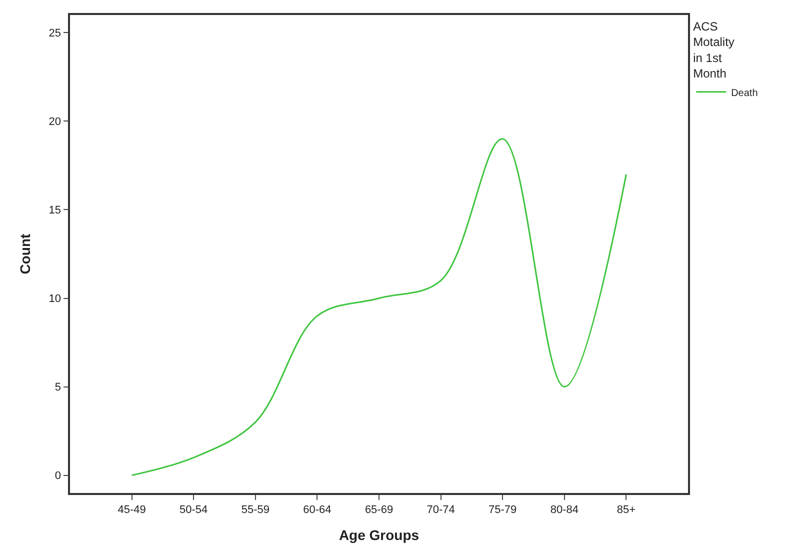 Image resolution: width=798 pixels, height=553 pixels. What do you see at coordinates (55, 210) in the screenshot?
I see `y-tick-label: 15` at bounding box center [55, 210].